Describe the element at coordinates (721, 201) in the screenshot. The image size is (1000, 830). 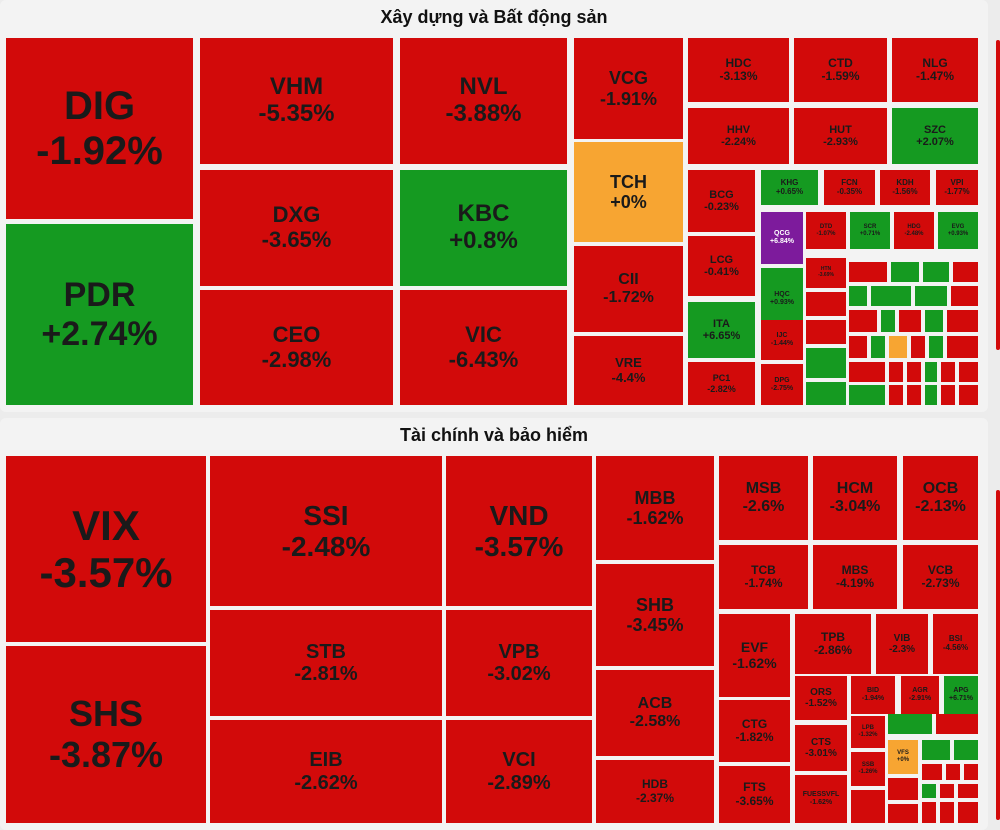
I see `tile-bcg: BCG -0.23%` at that location.